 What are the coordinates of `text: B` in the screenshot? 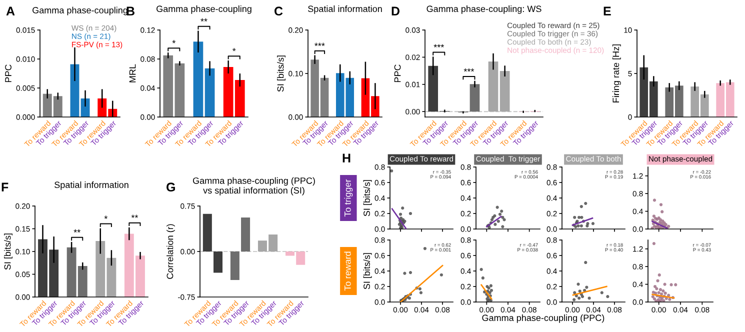 It's located at (130, 11).